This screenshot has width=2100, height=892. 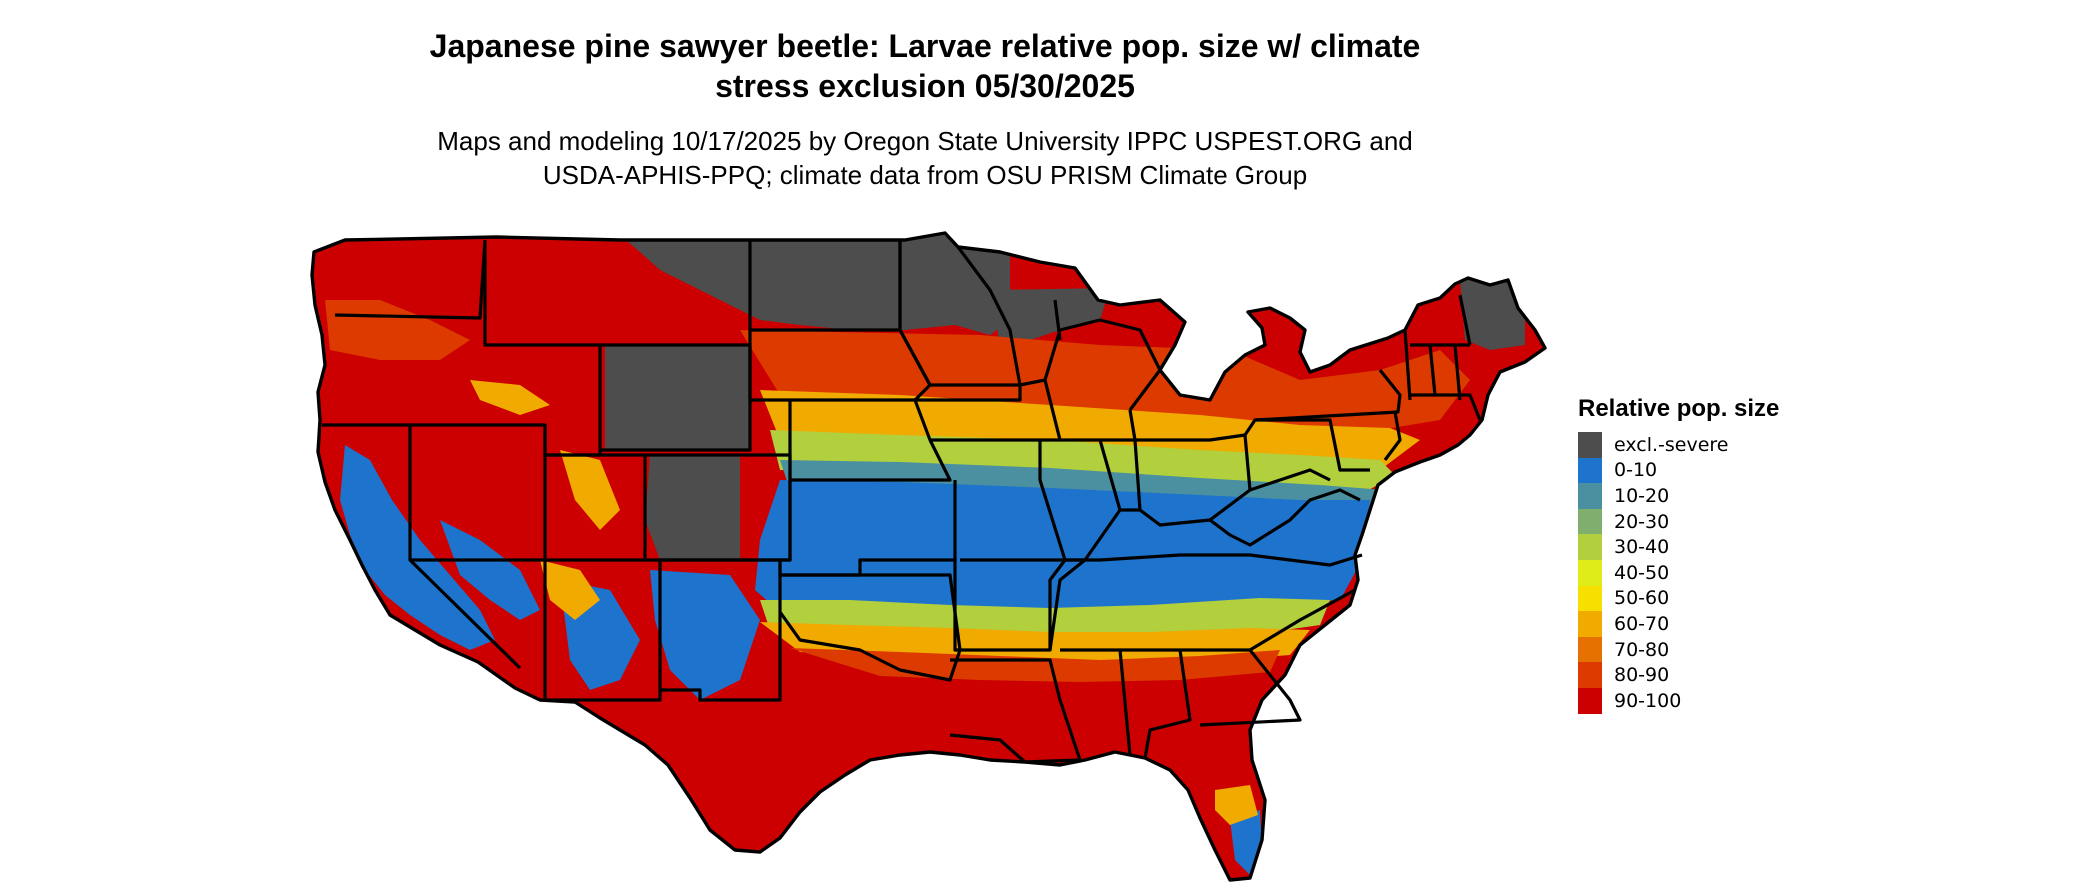 I want to click on zone-60-70-southwest, so click(x=570, y=590).